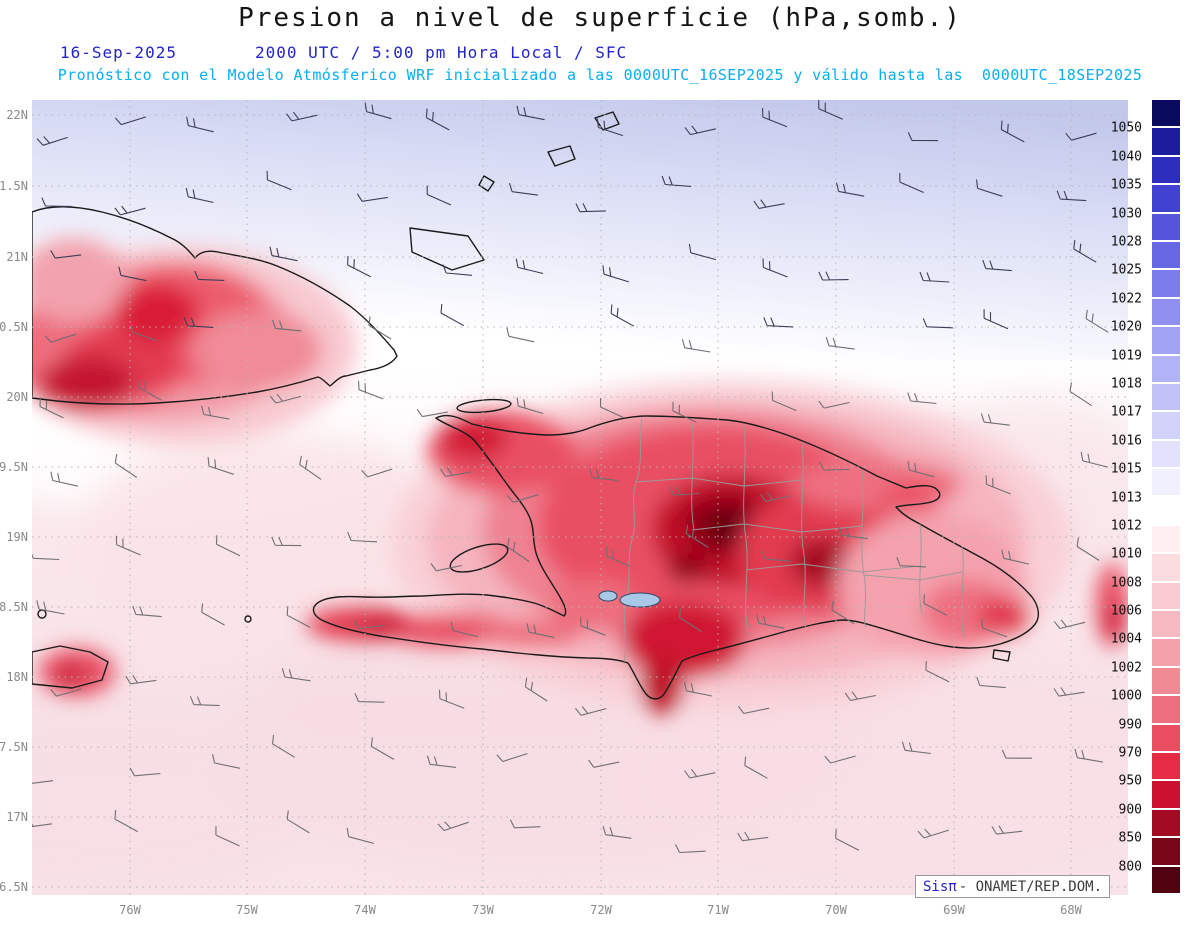 The image size is (1200, 927). Describe the element at coordinates (1126, 668) in the screenshot. I see `colorbar-label: 1002` at that location.